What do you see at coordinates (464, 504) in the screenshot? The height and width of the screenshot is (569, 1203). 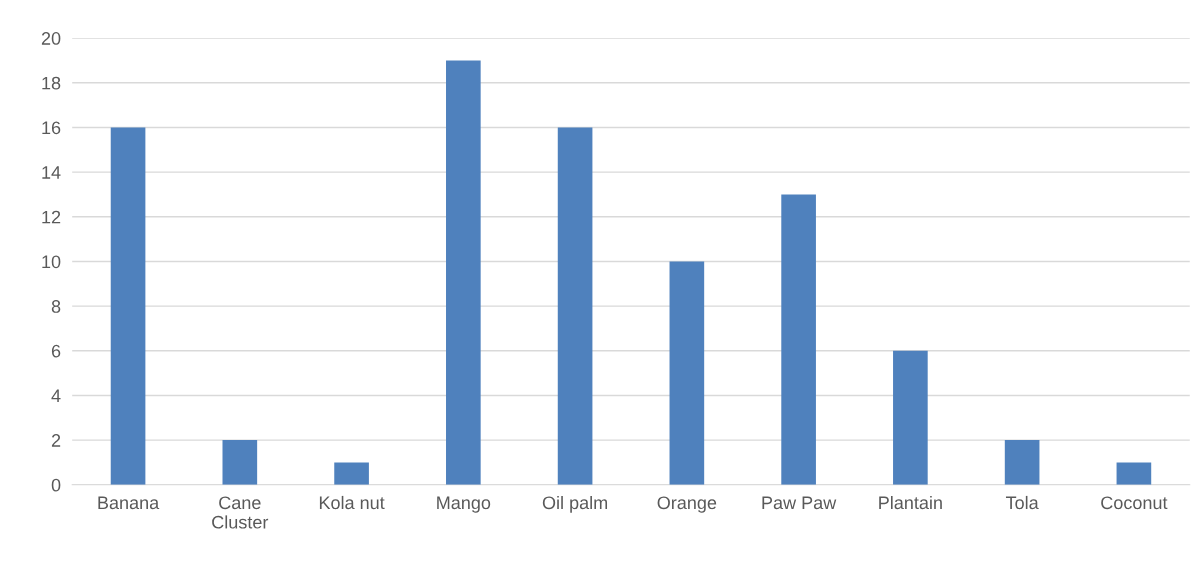 I see `x-tick-label: Mango` at bounding box center [464, 504].